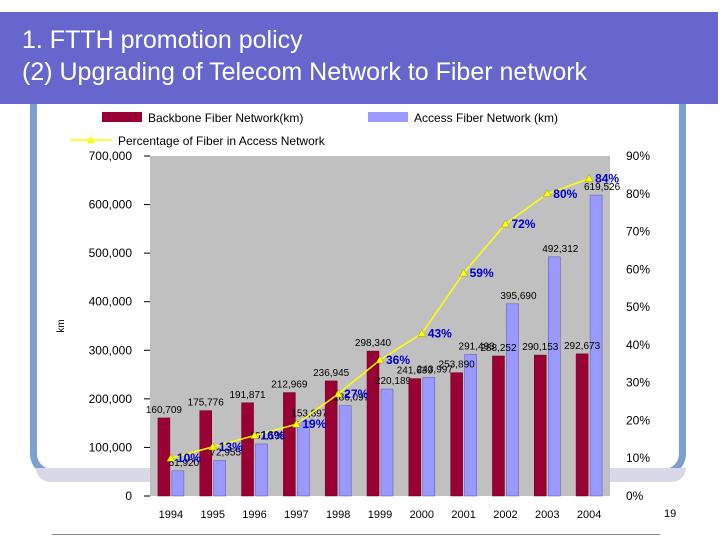 The width and height of the screenshot is (720, 540). I want to click on access-value-label: 186,097, so click(351, 398).